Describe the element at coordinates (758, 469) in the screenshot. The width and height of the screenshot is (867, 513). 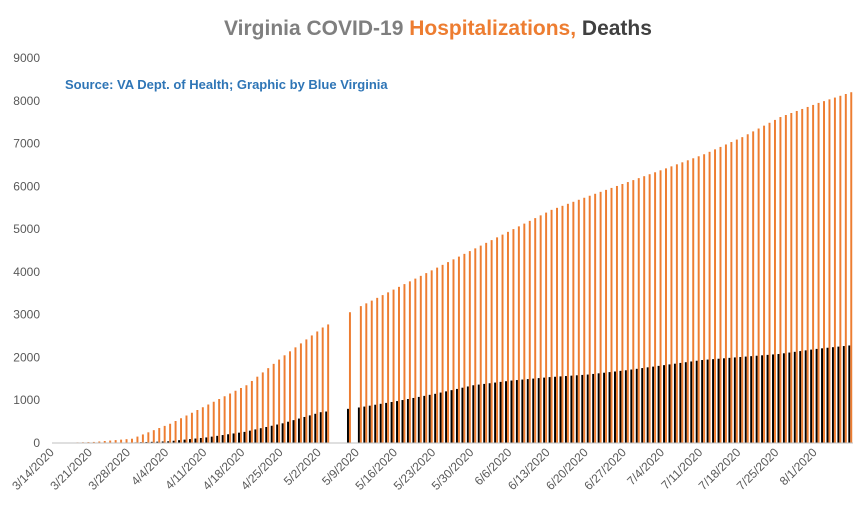
I see `x-tick-label: 7/25/2020` at that location.